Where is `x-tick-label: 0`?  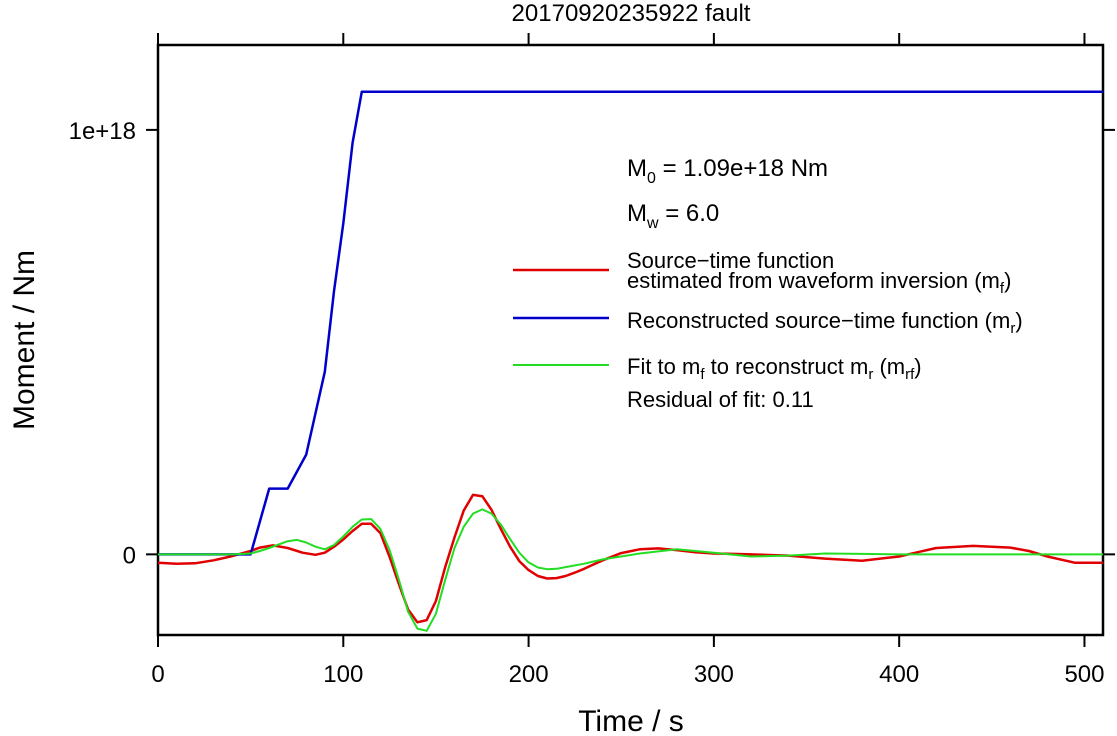
x-tick-label: 0 is located at coordinates (157, 674).